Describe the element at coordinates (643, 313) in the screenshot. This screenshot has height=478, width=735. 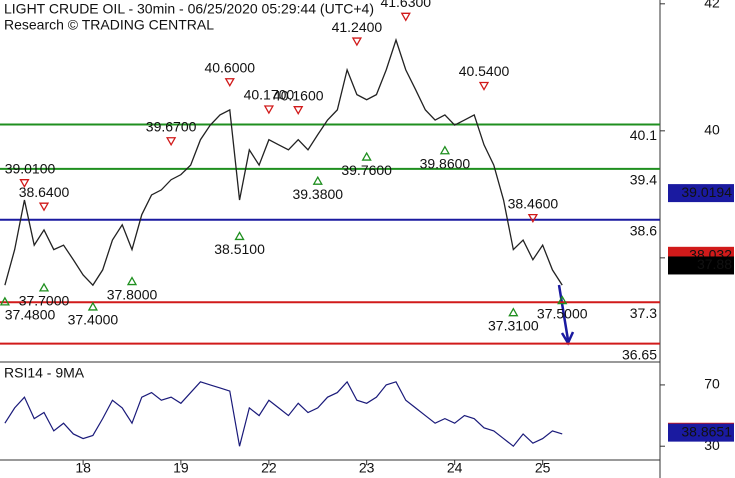
I see `level-label: 37.3` at that location.